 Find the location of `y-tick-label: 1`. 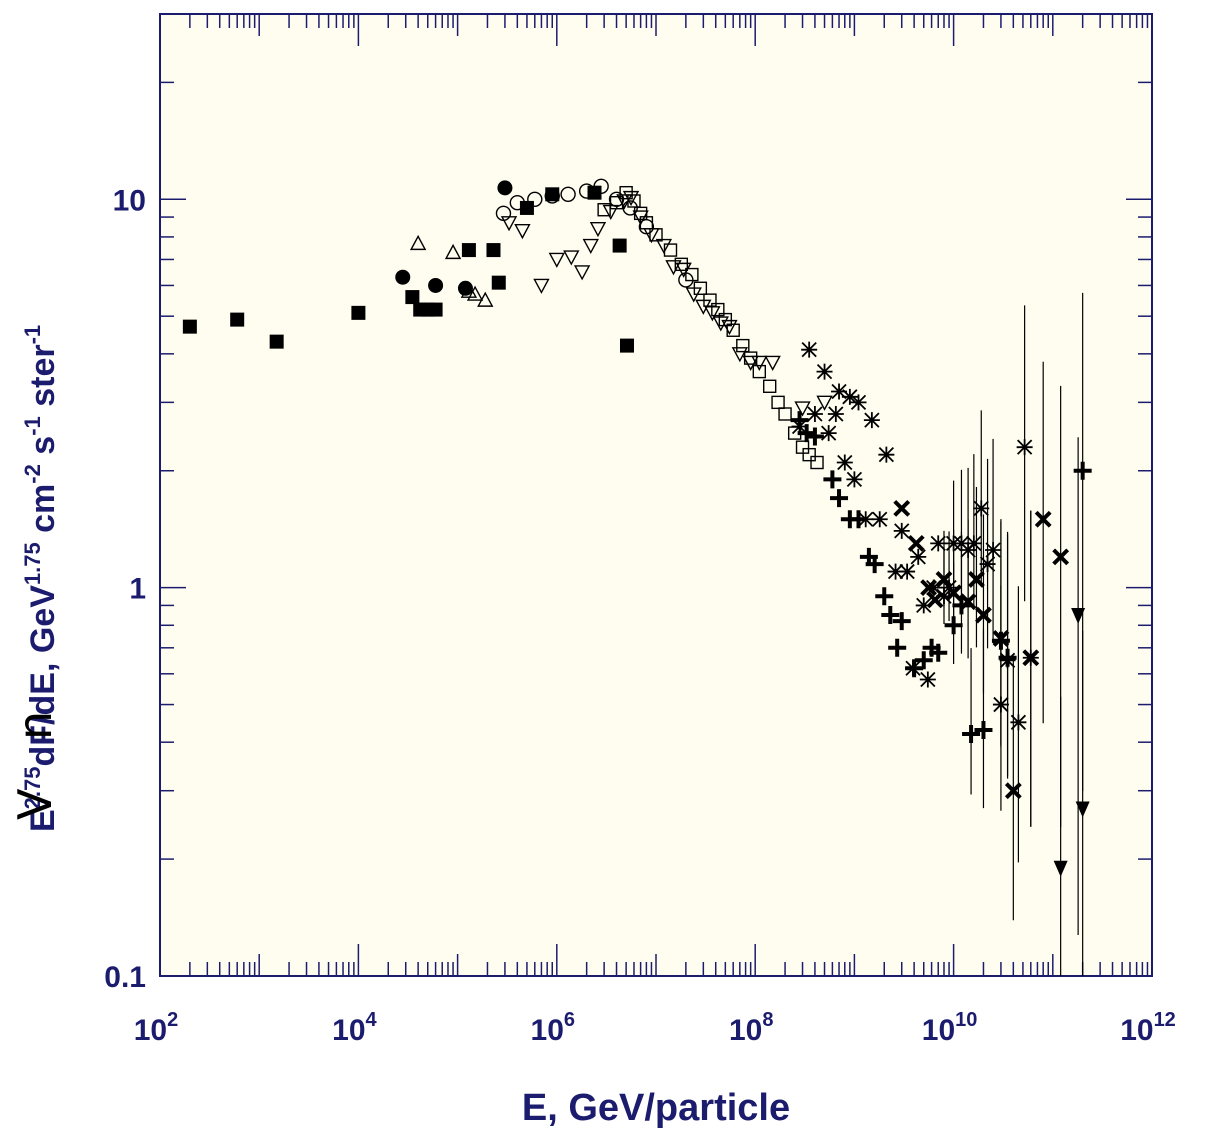

y-tick-label: 1 is located at coordinates (137, 589).